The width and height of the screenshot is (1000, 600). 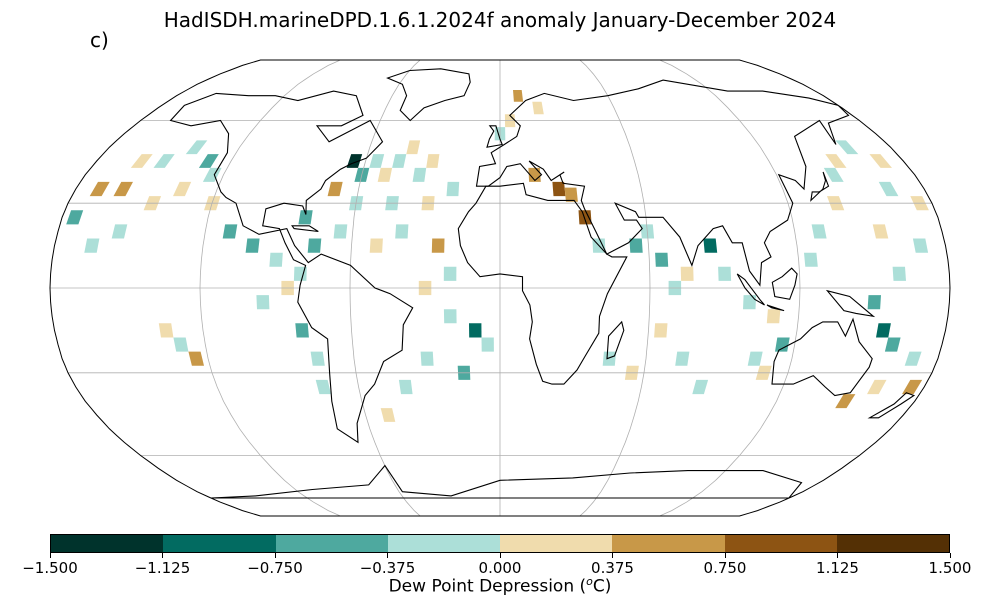 What do you see at coordinates (837, 568) in the screenshot?
I see `colorbar-tick-label: 1.125` at bounding box center [837, 568].